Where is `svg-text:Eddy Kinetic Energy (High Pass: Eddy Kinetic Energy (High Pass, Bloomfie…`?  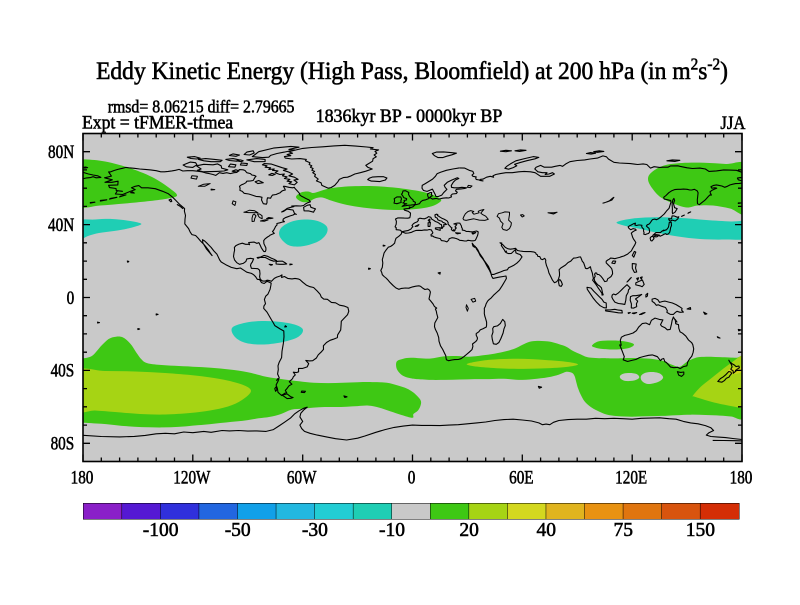
svg-text:Eddy Kinetic Energy (High Pass: Eddy Kinetic Energy (High Pass, Bloomfie… is located at coordinates (412, 70).